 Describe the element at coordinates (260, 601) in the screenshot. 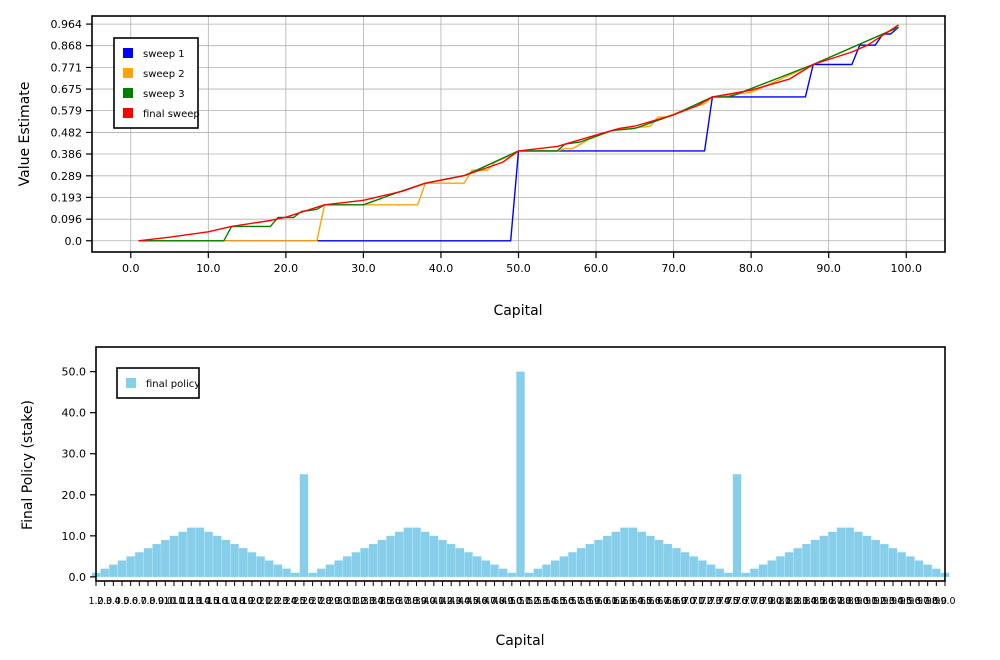

I see `x-tick-label: 20.0` at that location.